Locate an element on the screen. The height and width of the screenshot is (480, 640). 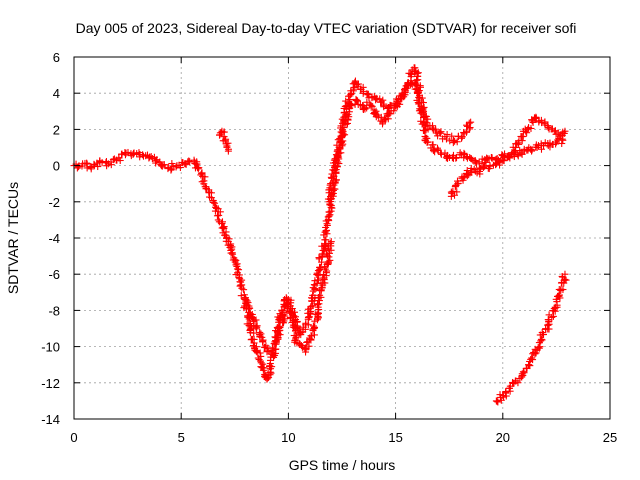
x-tick-label: 5 is located at coordinates (181, 437).